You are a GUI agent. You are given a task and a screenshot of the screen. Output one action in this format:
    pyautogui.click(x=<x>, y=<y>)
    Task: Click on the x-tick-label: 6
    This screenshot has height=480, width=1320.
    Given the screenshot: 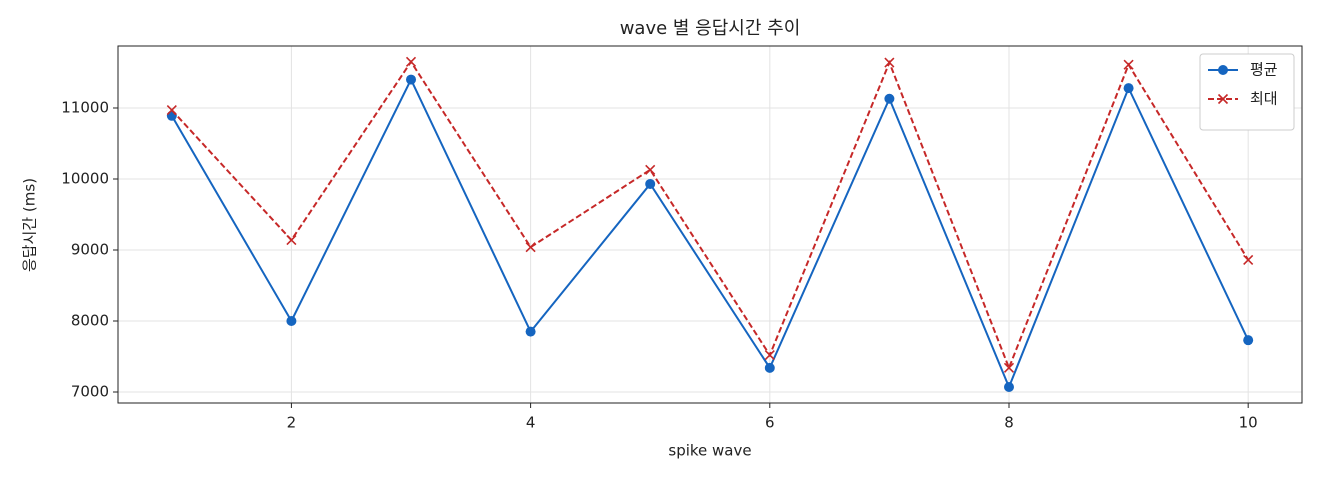 What is the action you would take?
    pyautogui.click(x=770, y=423)
    